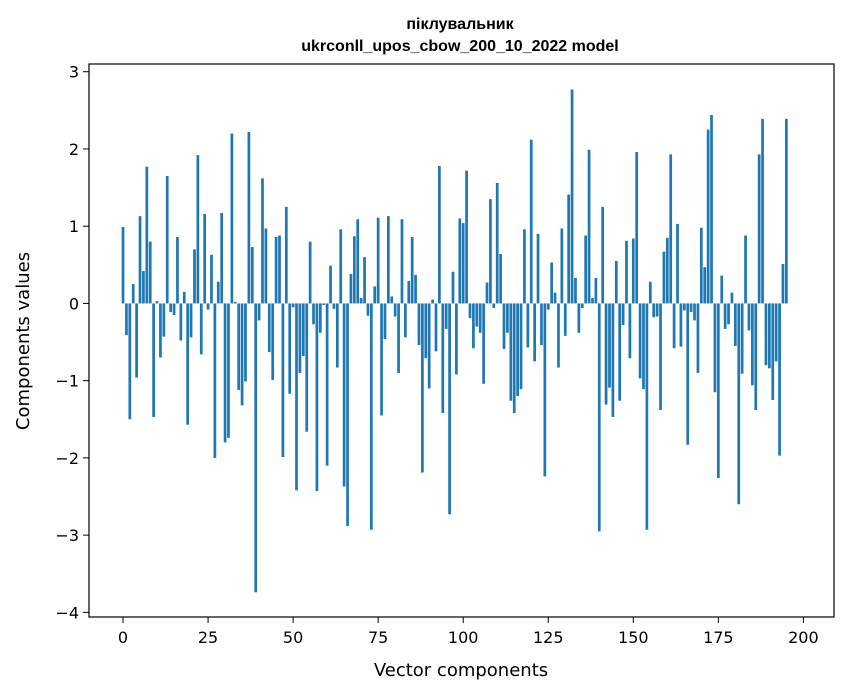 This screenshot has width=847, height=696. What do you see at coordinates (23, 341) in the screenshot?
I see `y-axis-label: Components values` at bounding box center [23, 341].